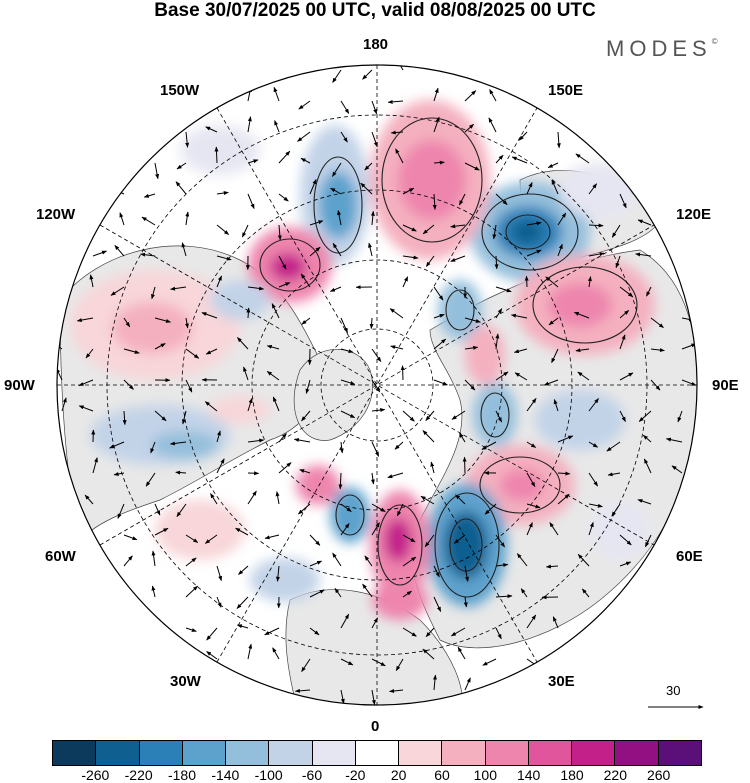 The image size is (750, 783). I want to click on lon-label-180: 180, so click(376, 44).